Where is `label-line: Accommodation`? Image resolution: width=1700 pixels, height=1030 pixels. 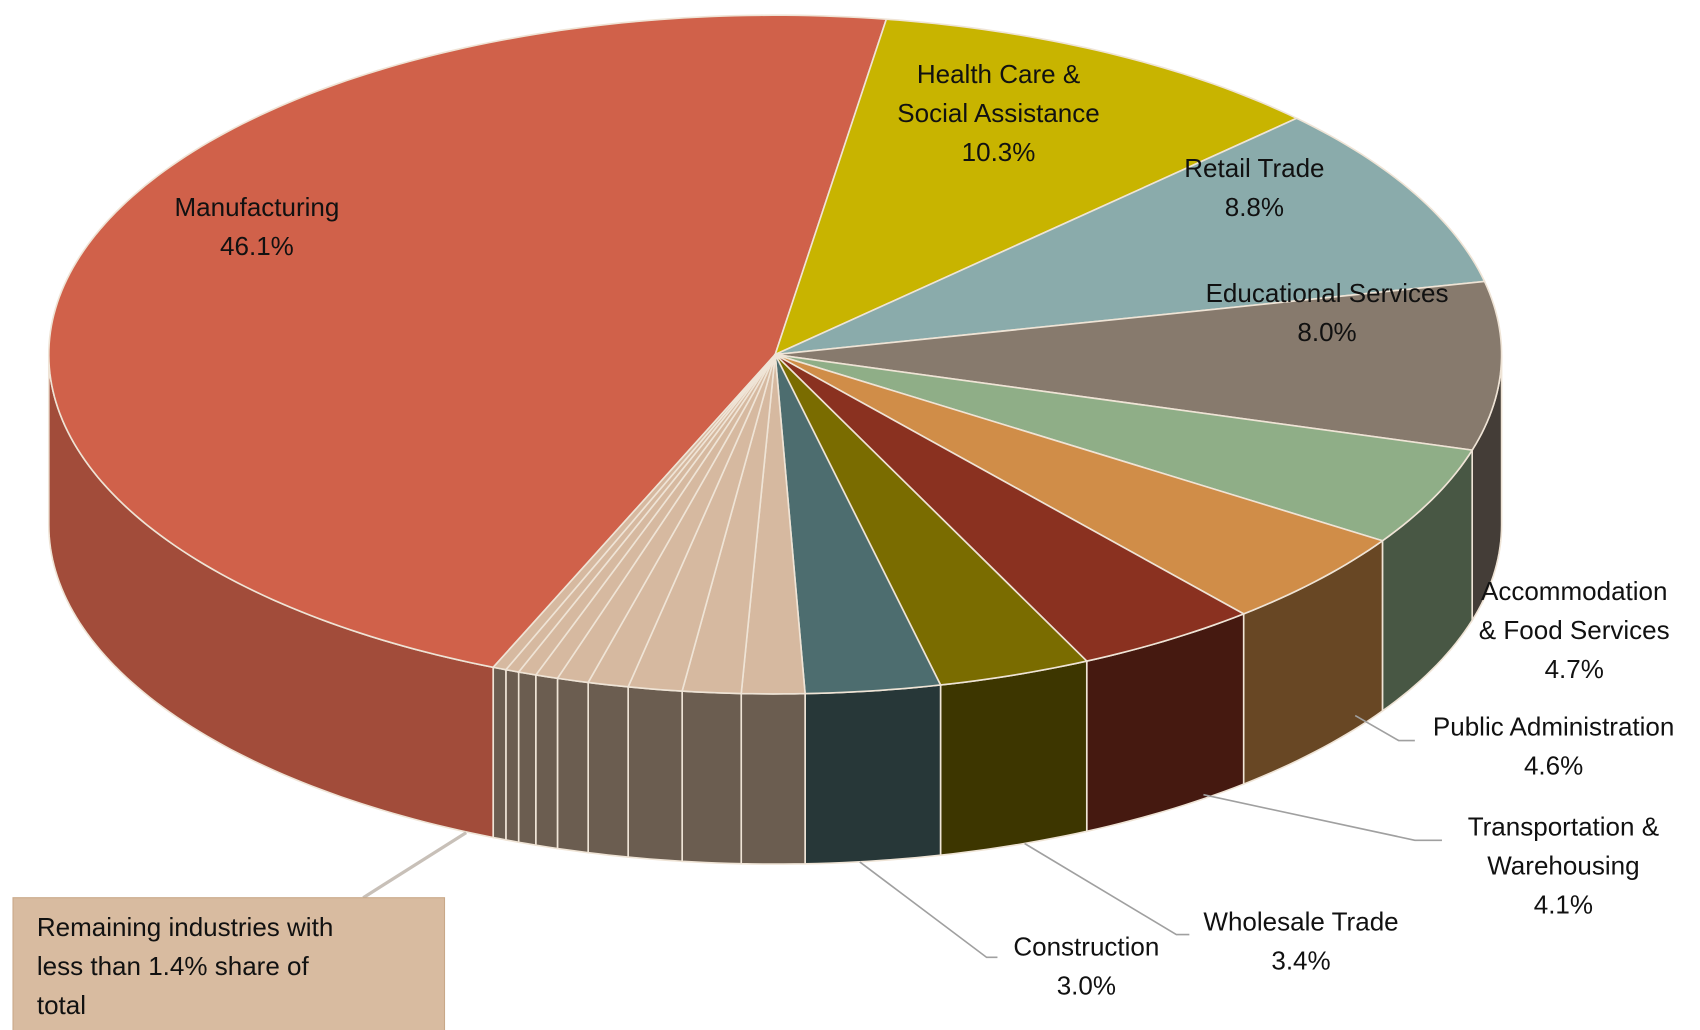
label-line: Accommodation is located at coordinates (1574, 591).